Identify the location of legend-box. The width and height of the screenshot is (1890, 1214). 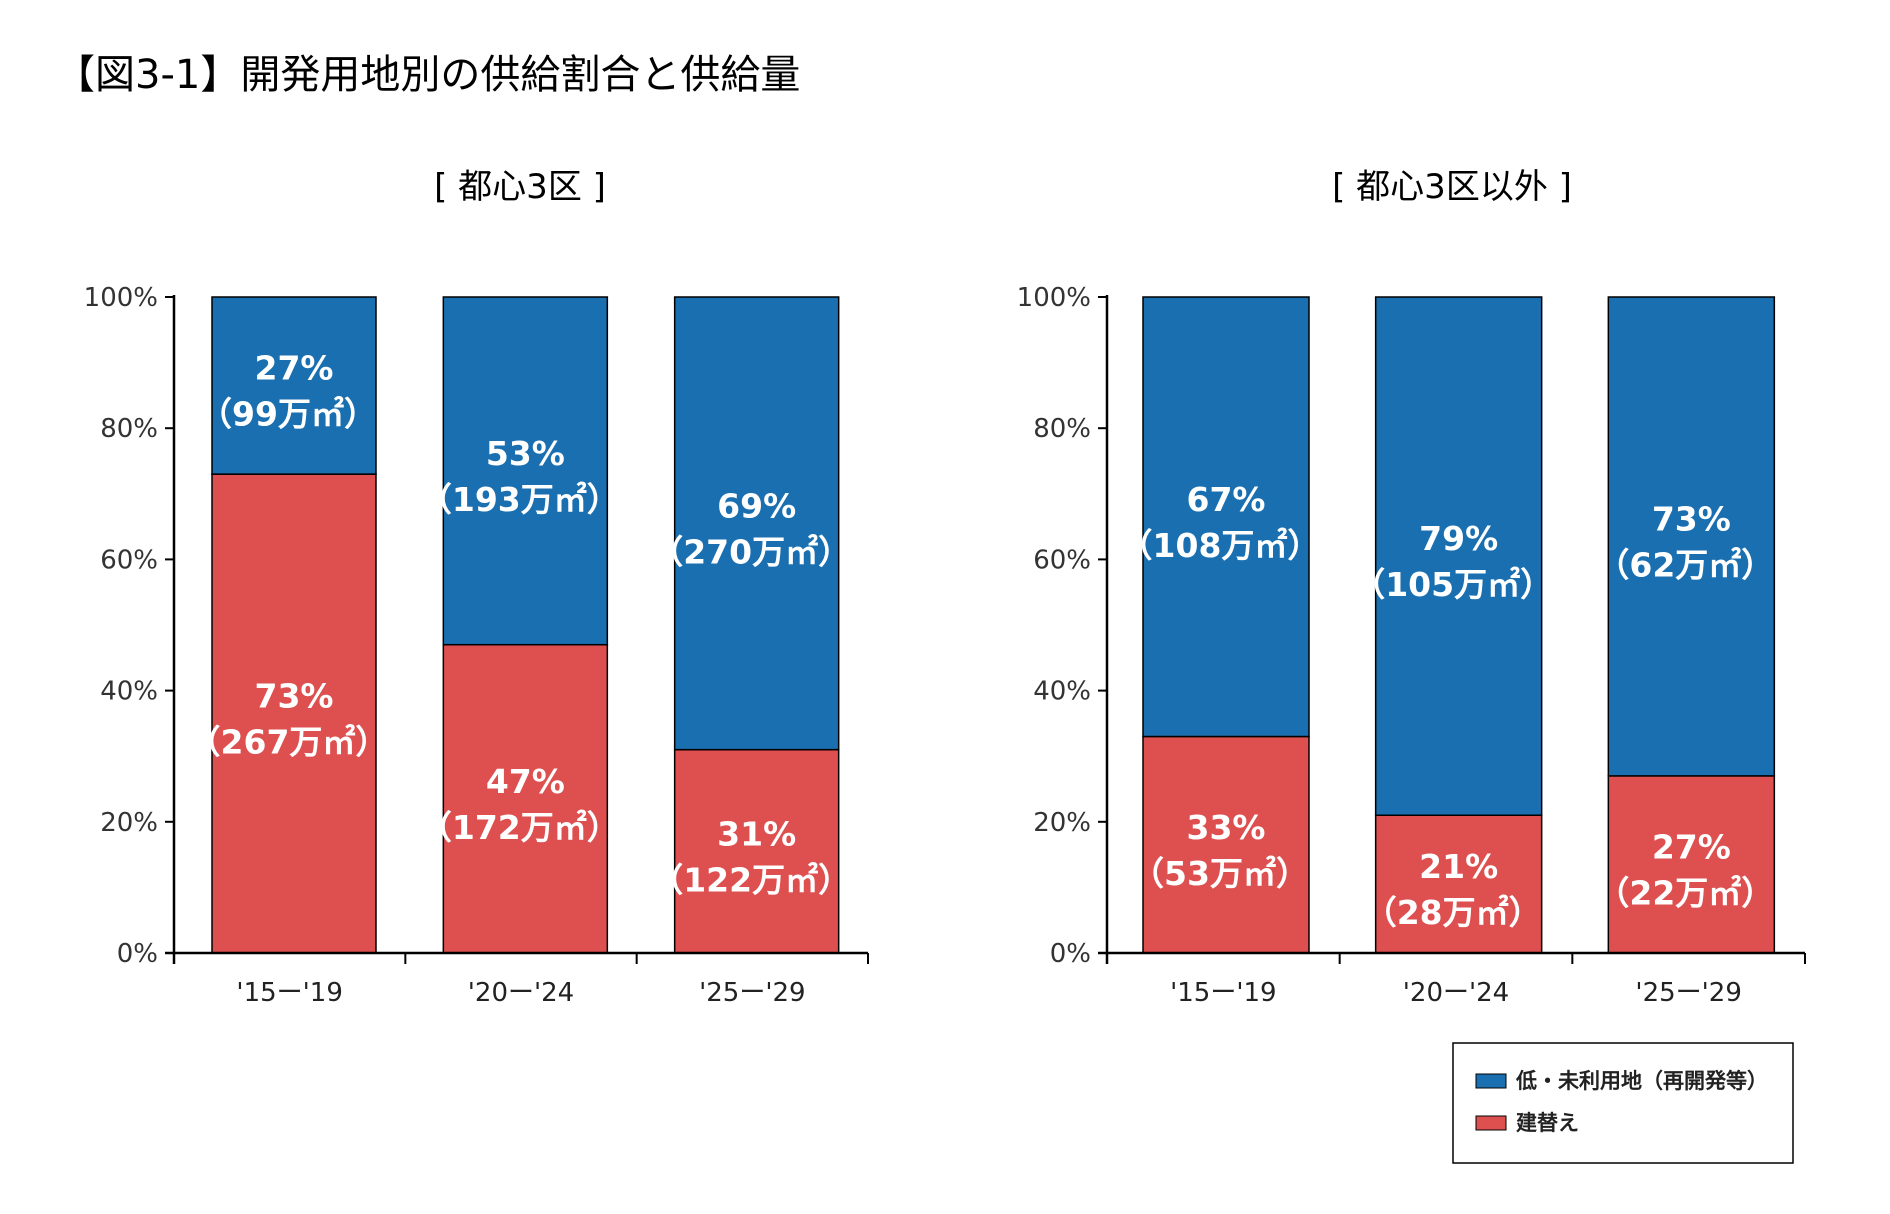
(1623, 1103).